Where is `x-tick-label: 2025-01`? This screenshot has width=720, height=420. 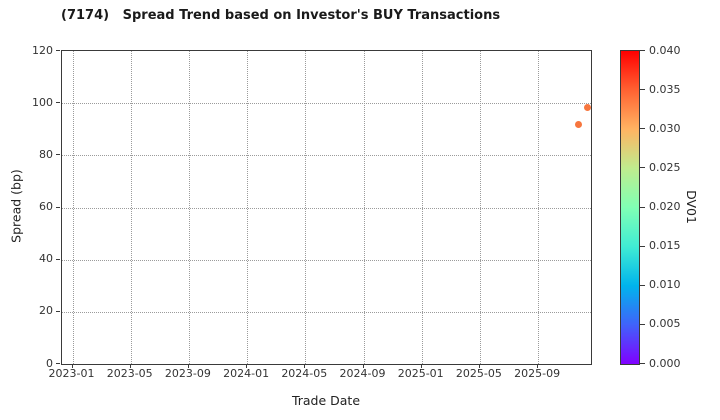
x-tick-label: 2025-01 is located at coordinates (420, 373).